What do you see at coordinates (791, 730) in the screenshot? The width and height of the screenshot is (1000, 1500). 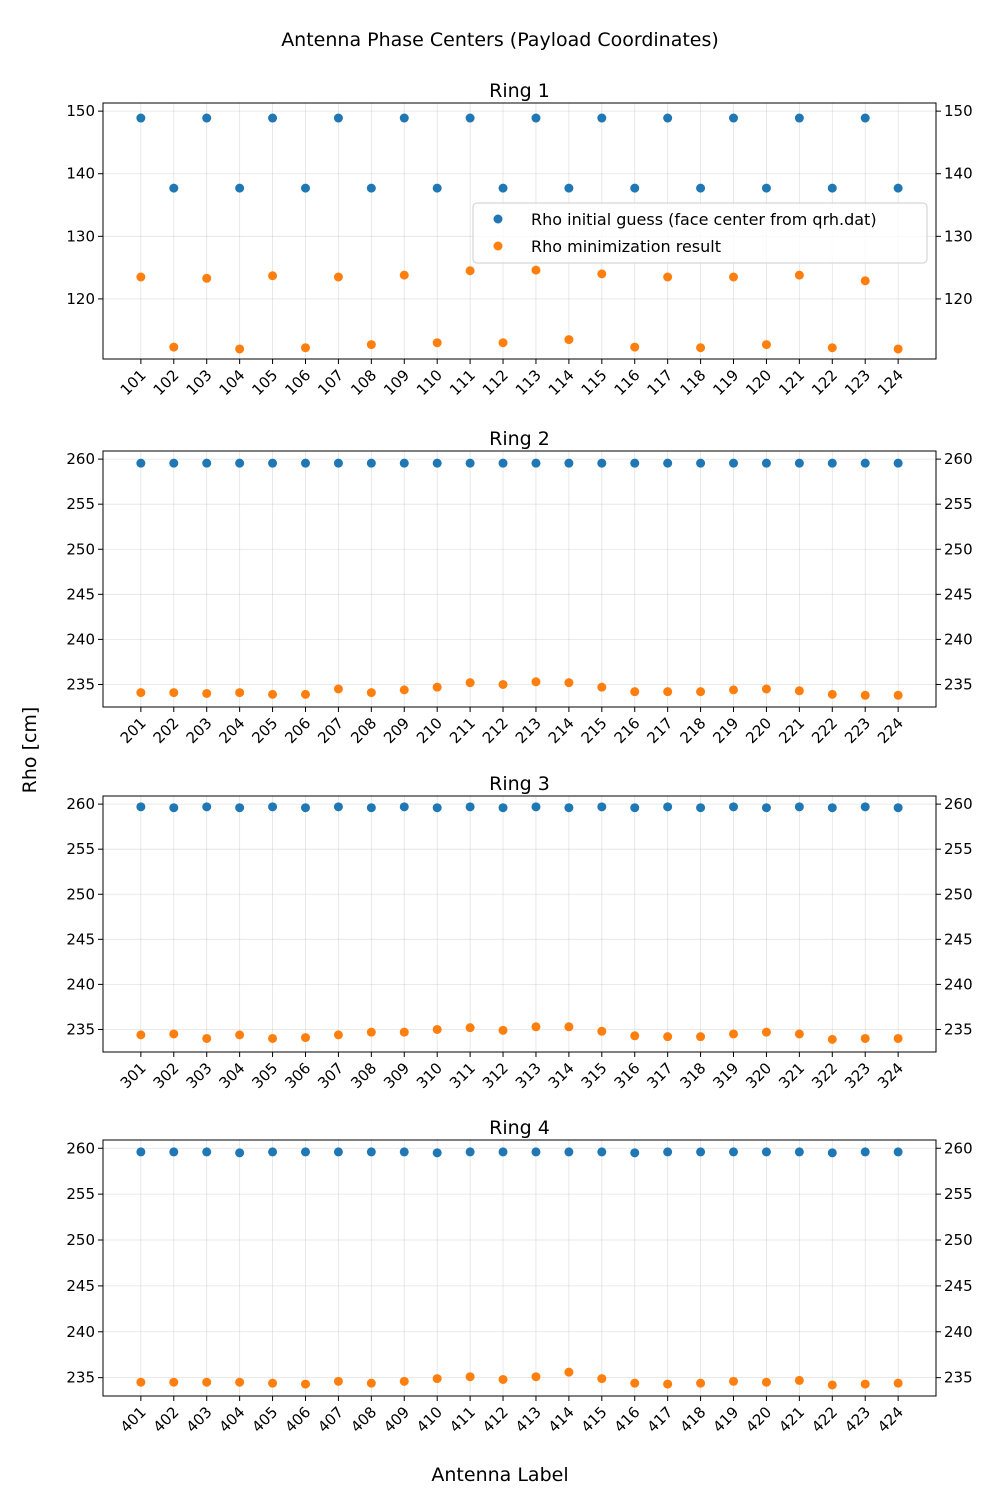 I see `x-tick-label: 221` at bounding box center [791, 730].